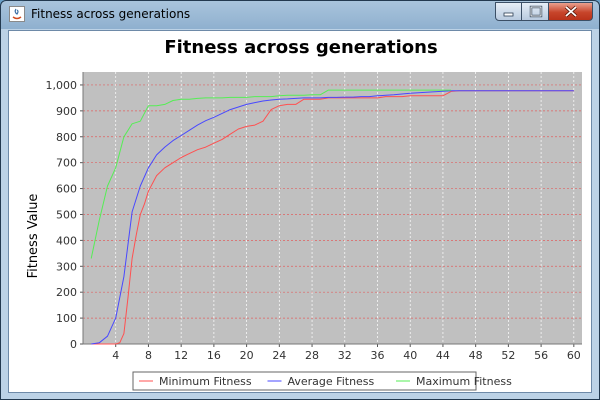  What do you see at coordinates (66, 318) in the screenshot?
I see `y-tick-label: 100` at bounding box center [66, 318].